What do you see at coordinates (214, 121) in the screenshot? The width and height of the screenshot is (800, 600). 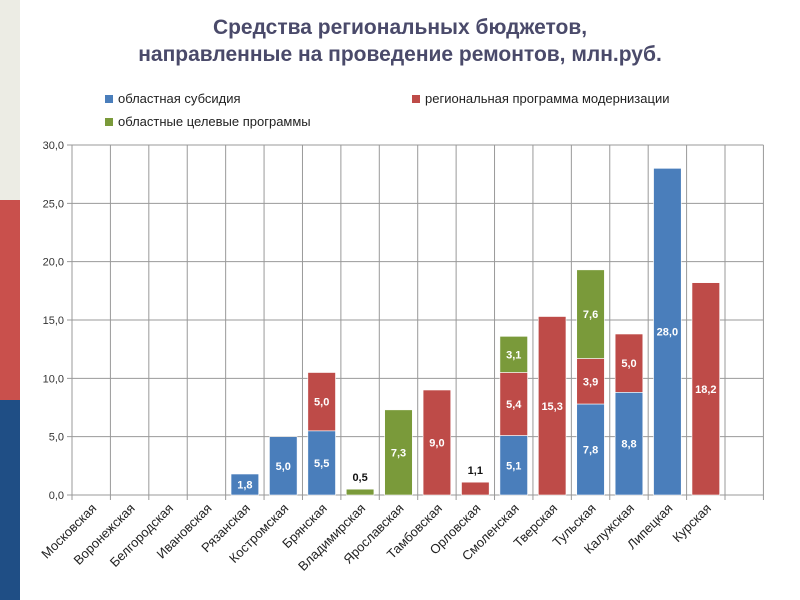 I see `legend-label: областные целевые программы` at bounding box center [214, 121].